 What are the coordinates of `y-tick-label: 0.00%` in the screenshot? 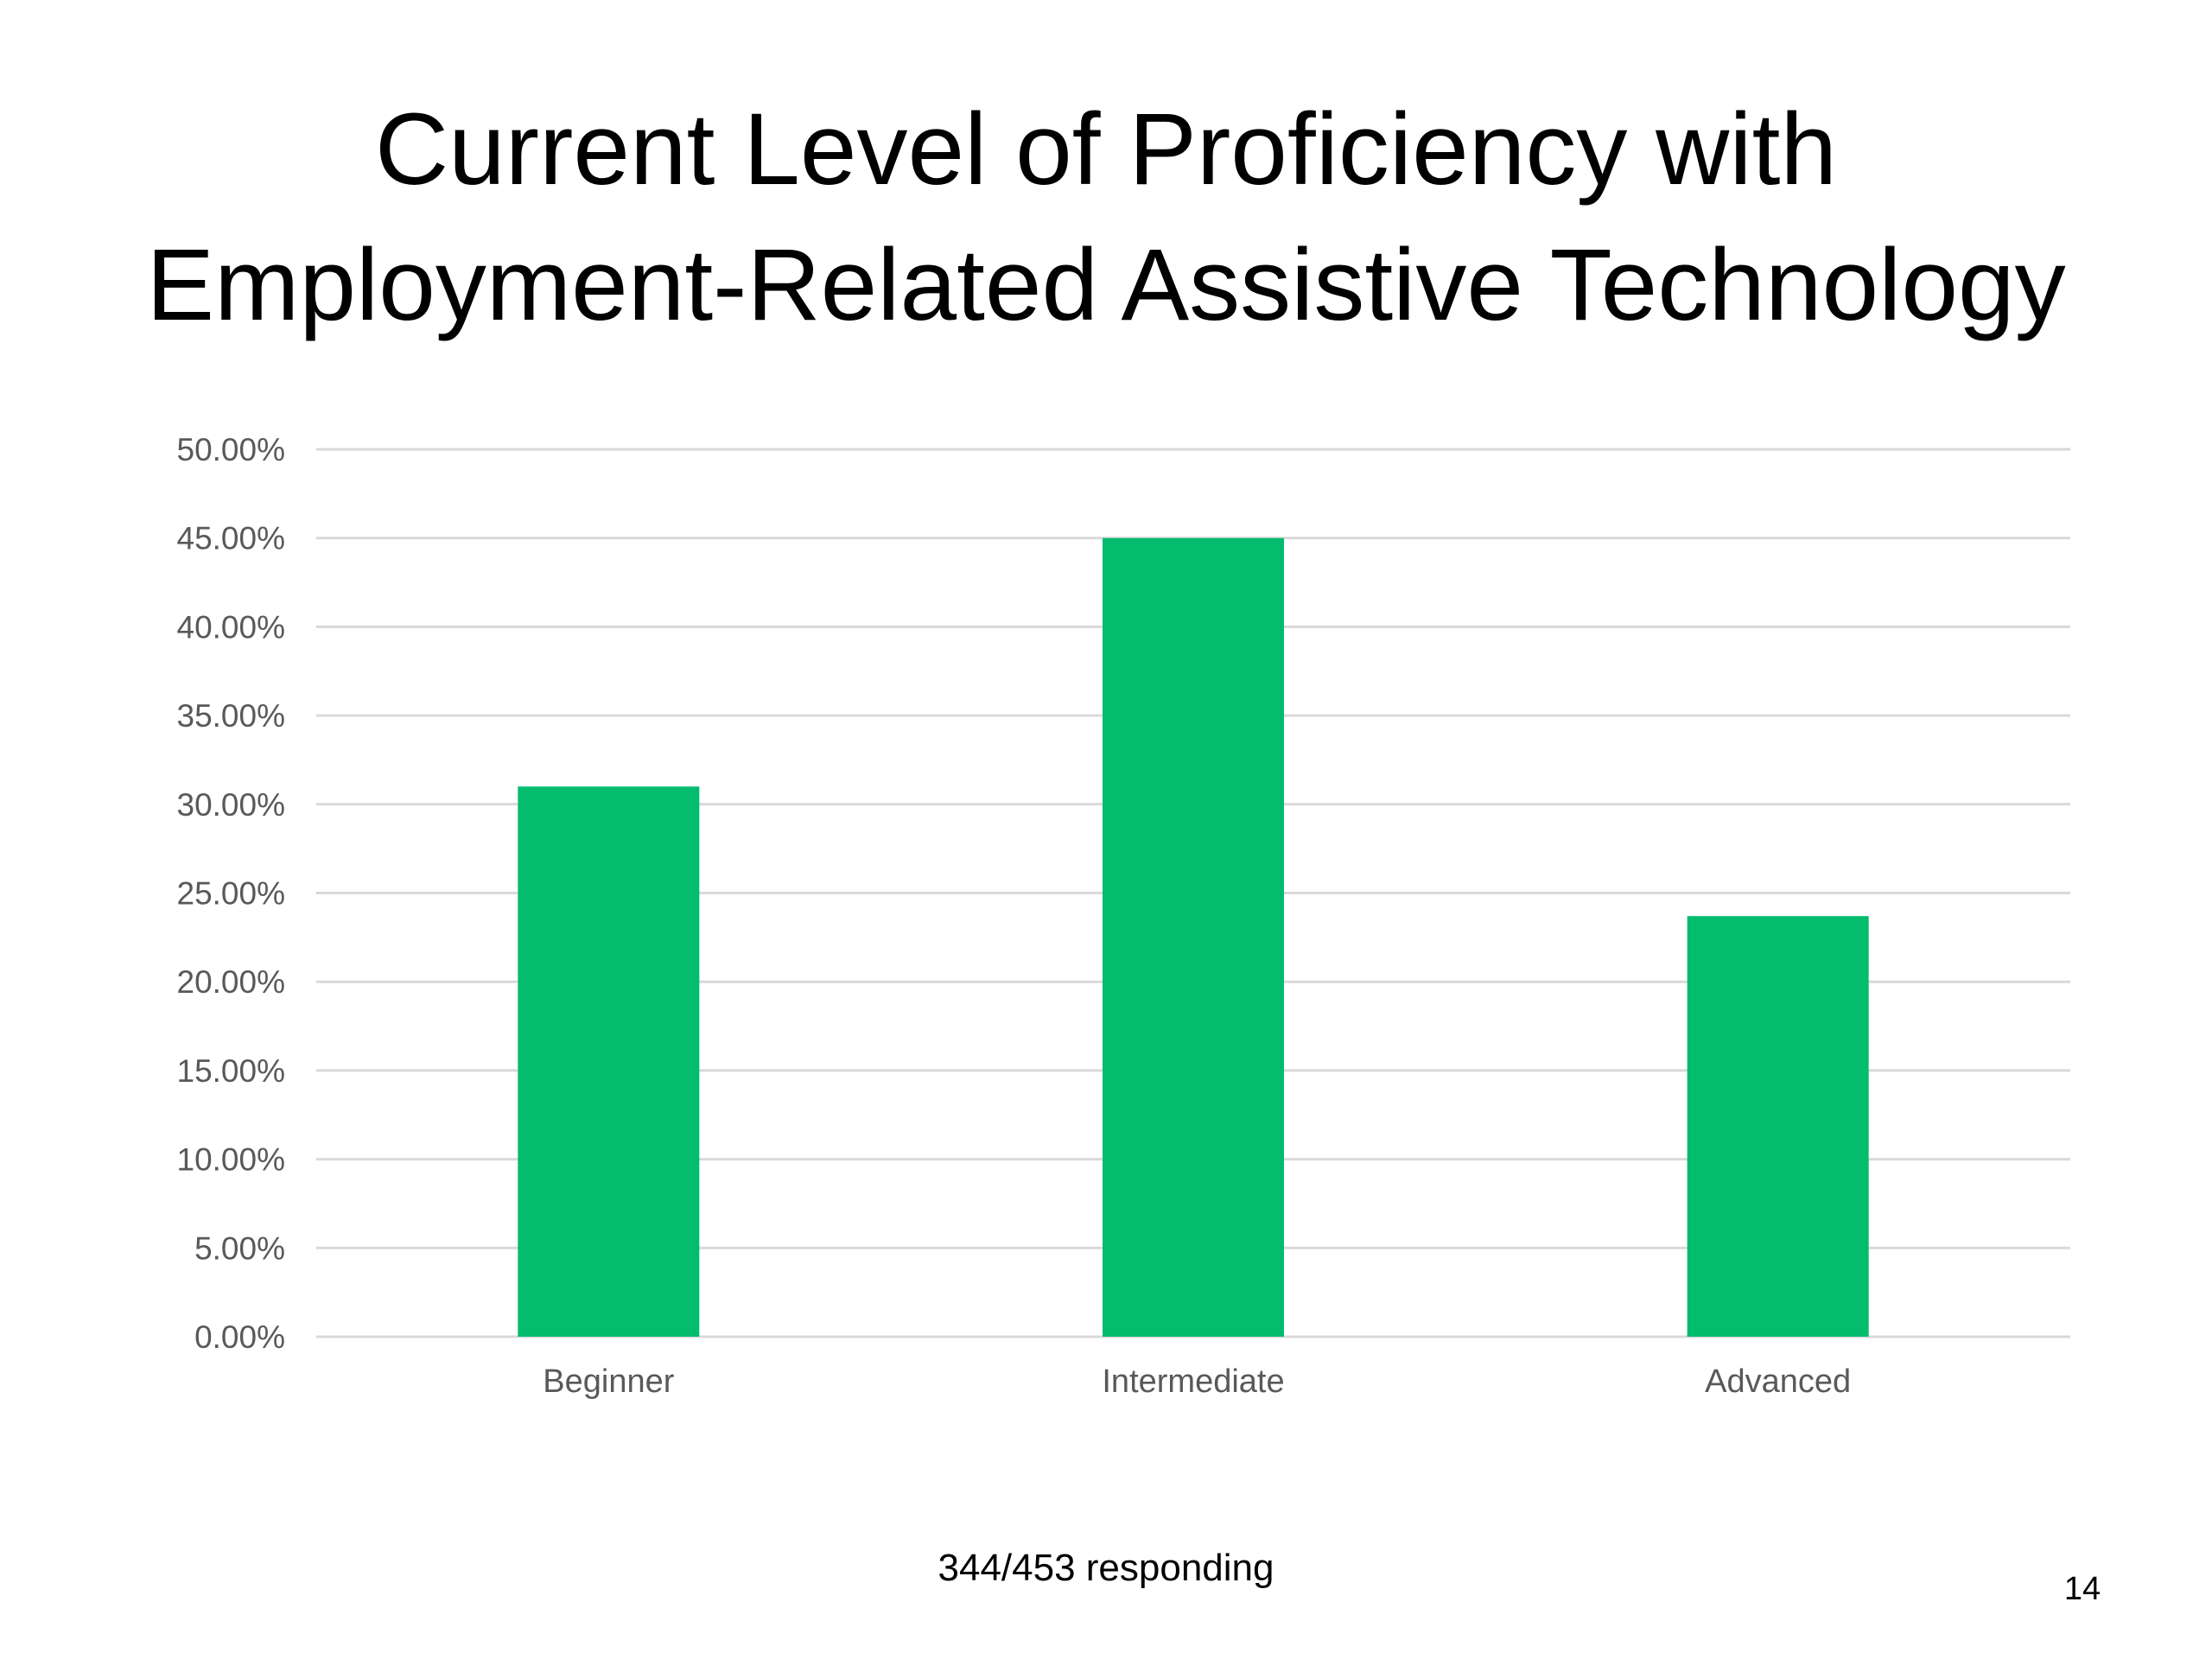 It's located at (239, 1337).